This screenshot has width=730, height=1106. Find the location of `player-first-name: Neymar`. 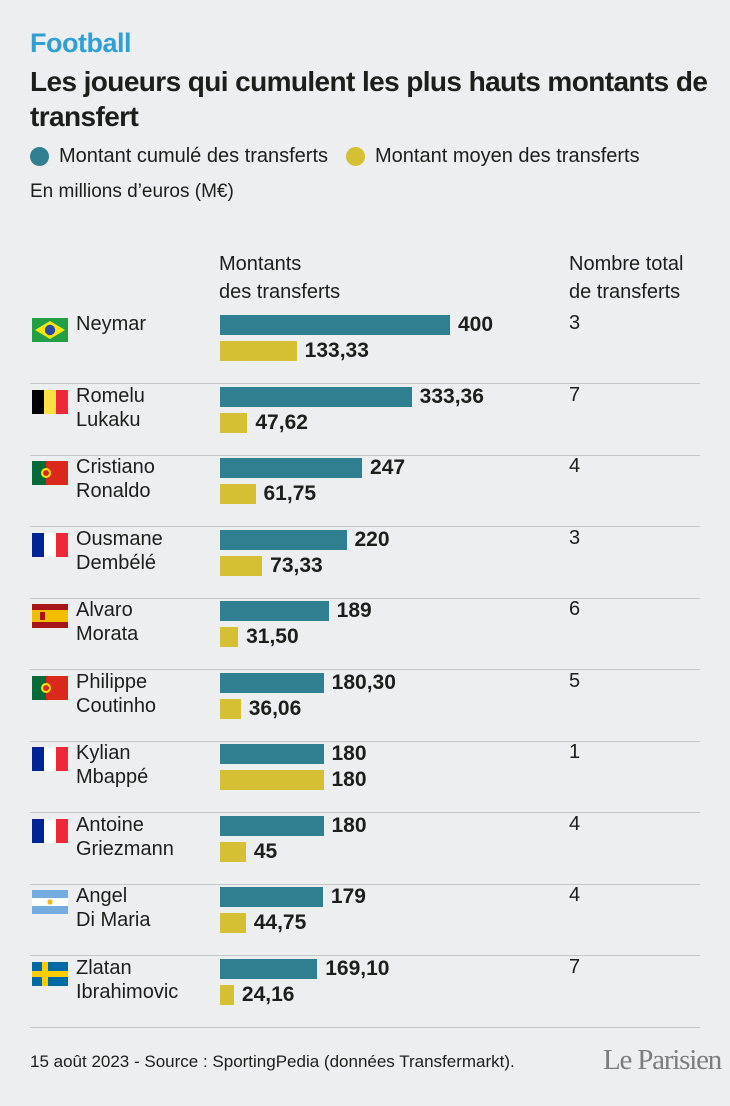

player-first-name: Neymar is located at coordinates (111, 324).